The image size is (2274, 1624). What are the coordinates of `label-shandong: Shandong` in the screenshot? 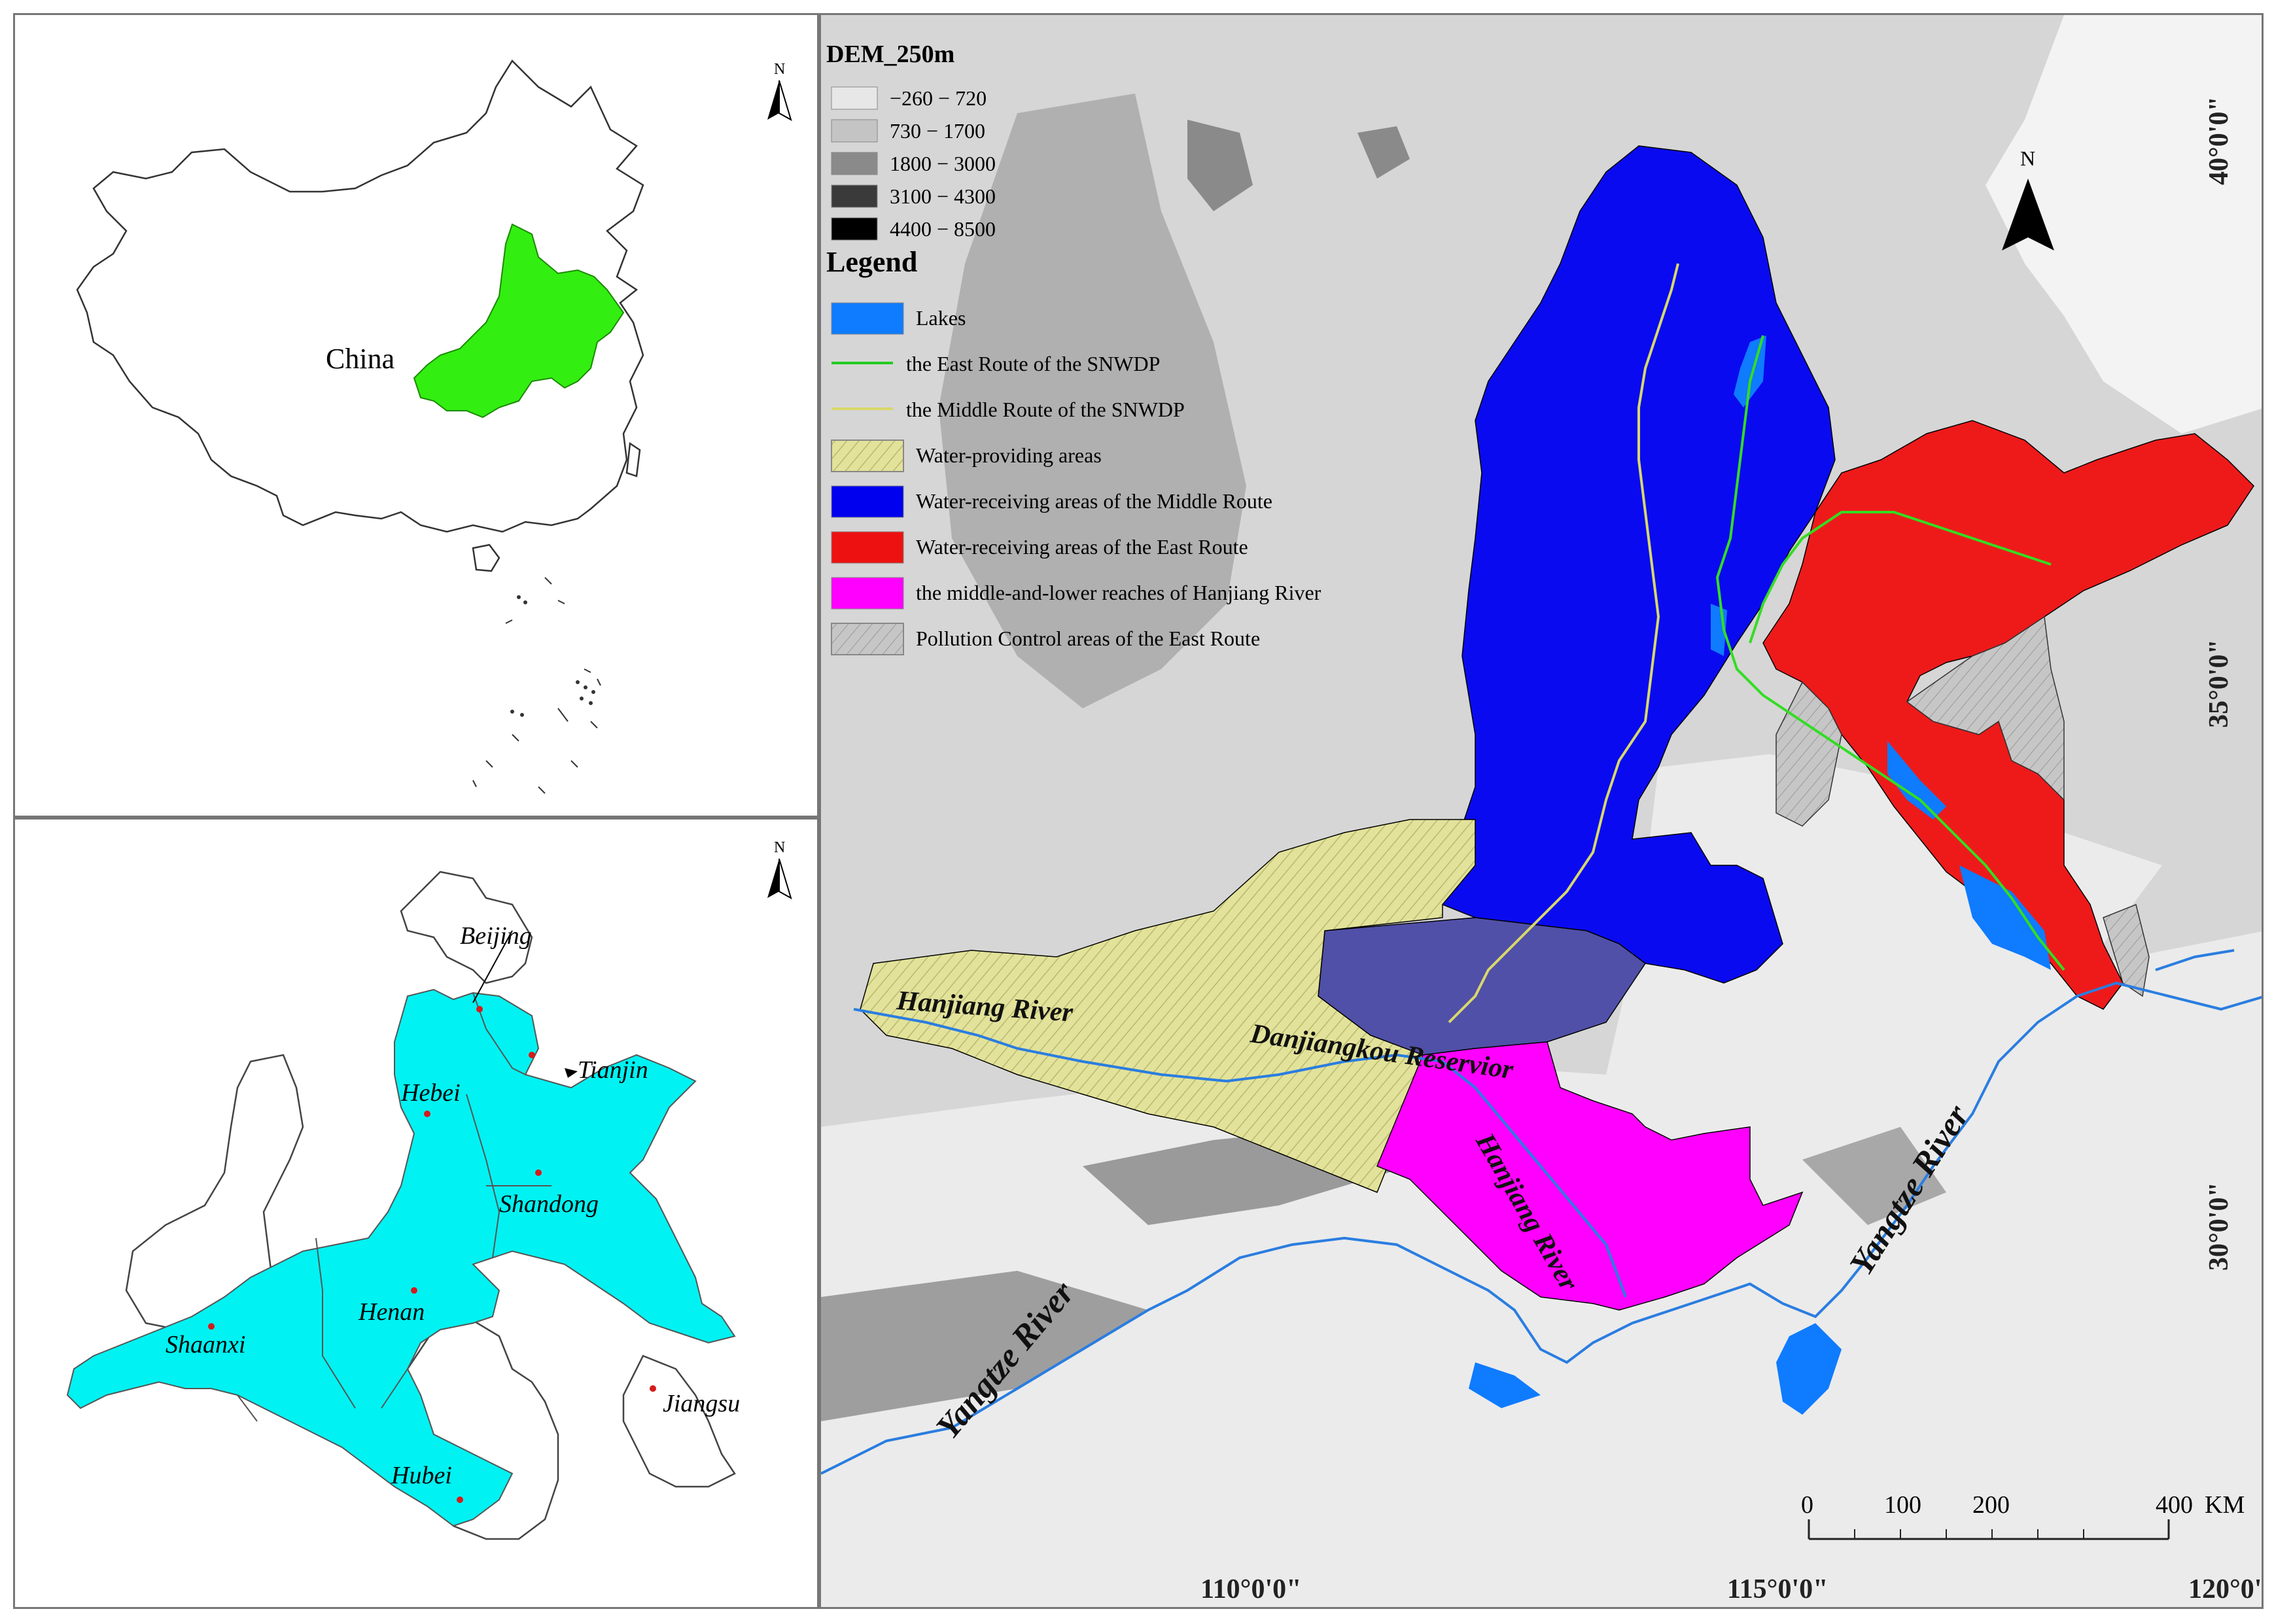 It's located at (549, 1204).